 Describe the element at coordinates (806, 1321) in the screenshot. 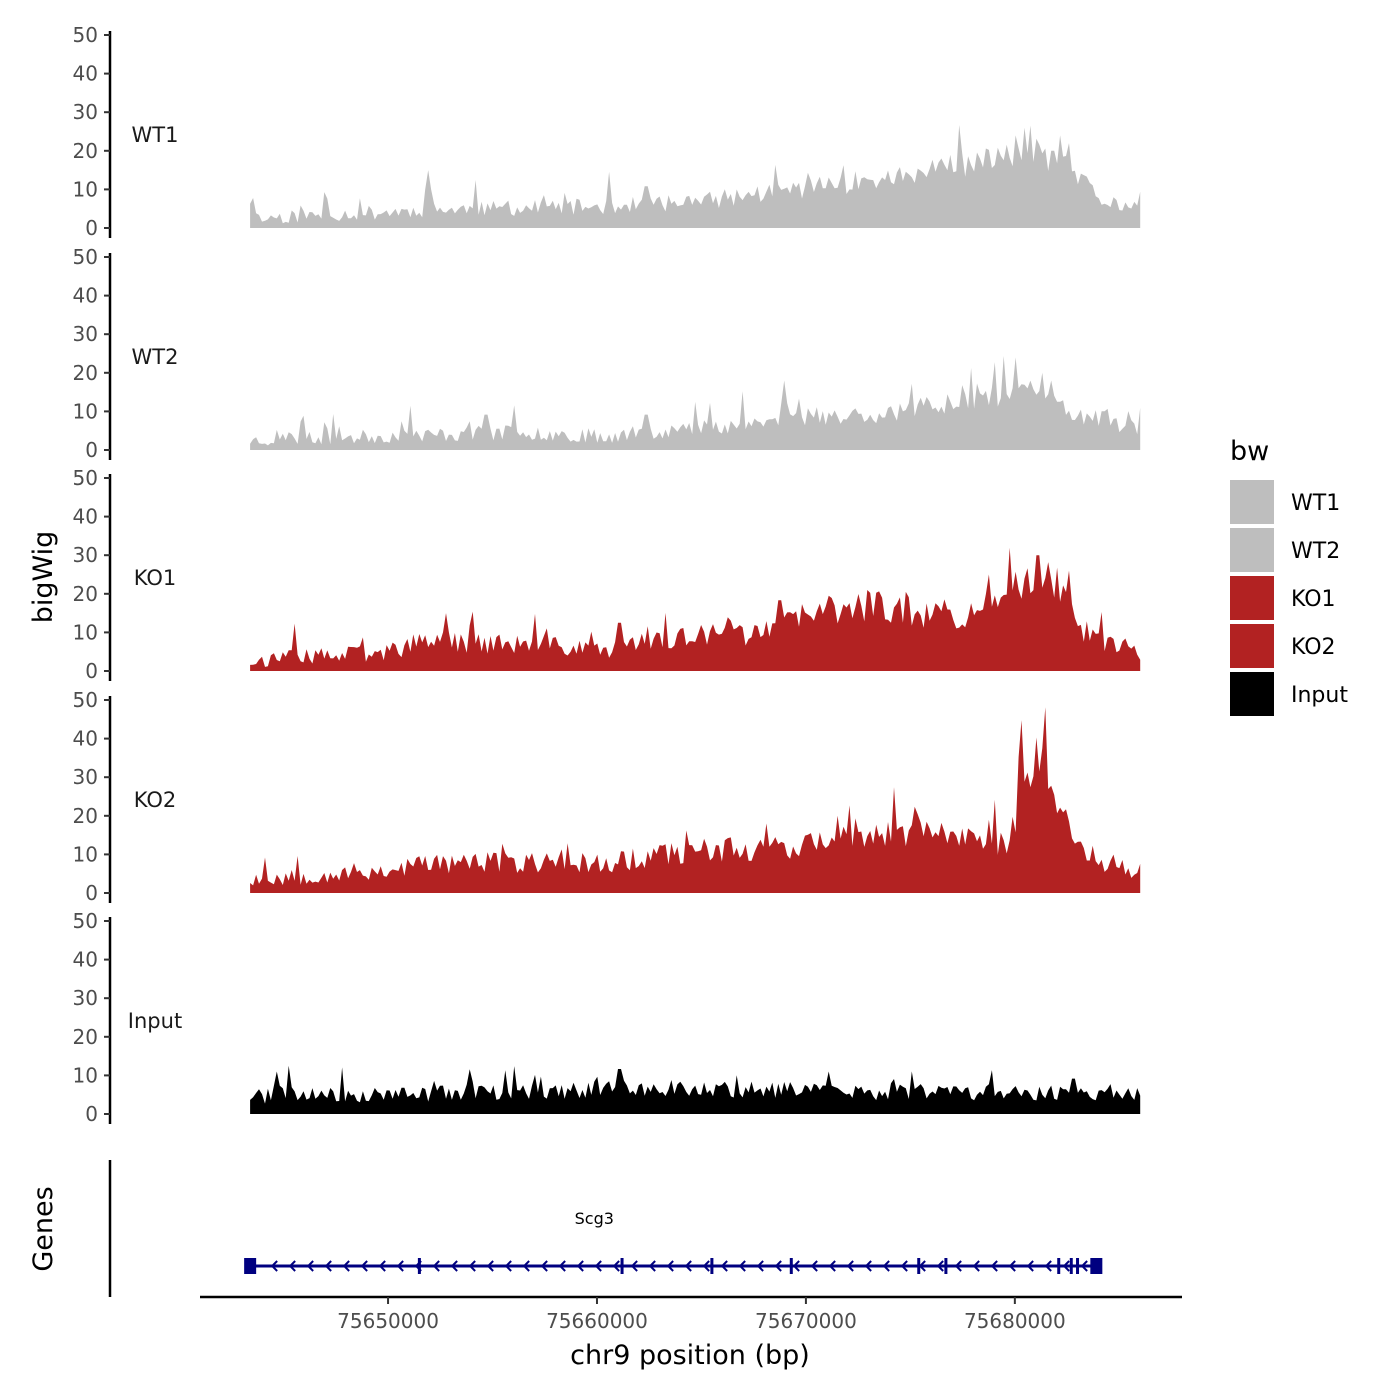

I see `x-tick-label: 75670000` at that location.